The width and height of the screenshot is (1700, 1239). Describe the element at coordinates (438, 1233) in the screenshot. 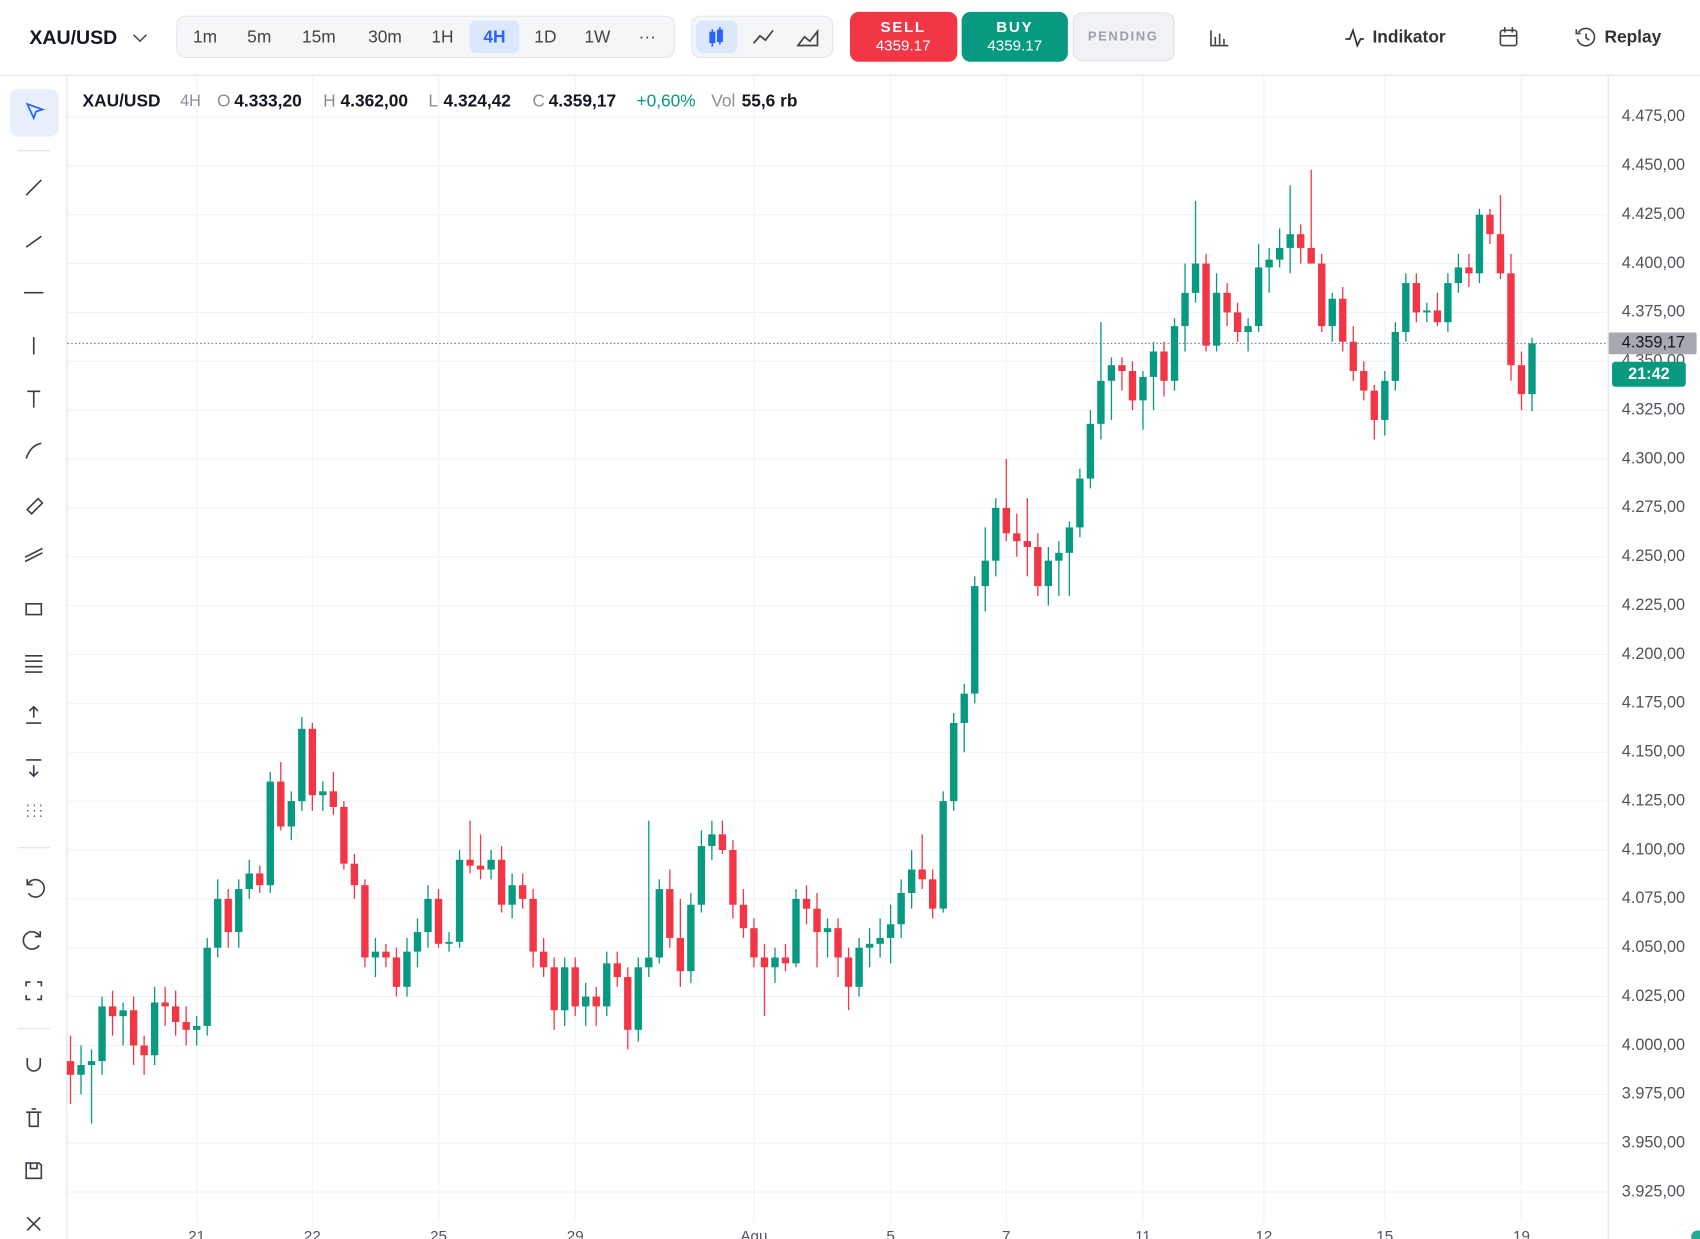

I see `x-tick-label: 25` at that location.